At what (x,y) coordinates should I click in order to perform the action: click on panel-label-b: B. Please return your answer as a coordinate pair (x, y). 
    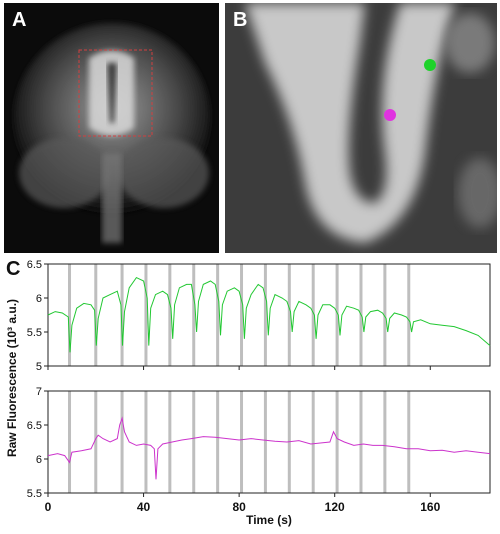
    Looking at the image, I should click on (240, 20).